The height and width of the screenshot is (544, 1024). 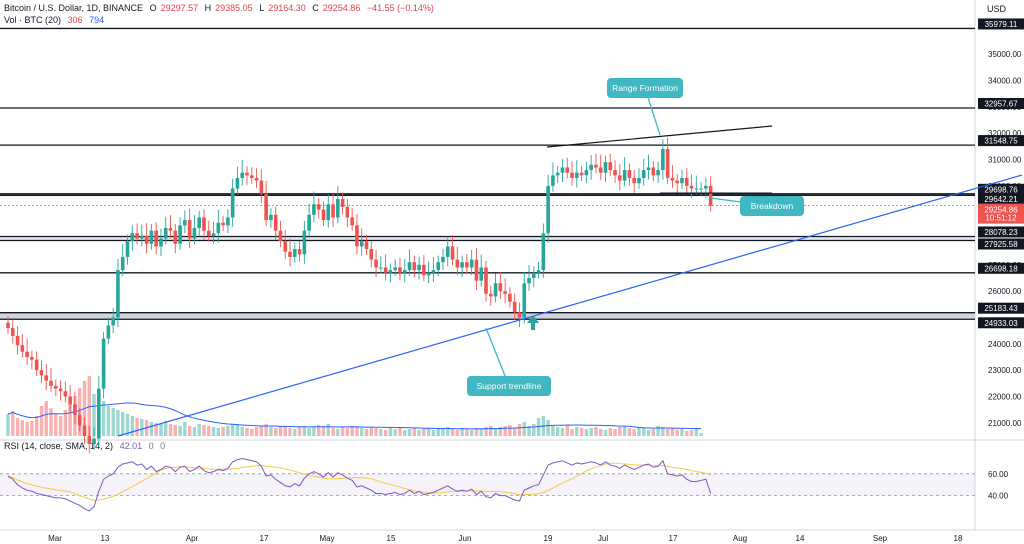 What do you see at coordinates (645, 88) in the screenshot?
I see `range-formation-callout-text: Range Formation` at bounding box center [645, 88].